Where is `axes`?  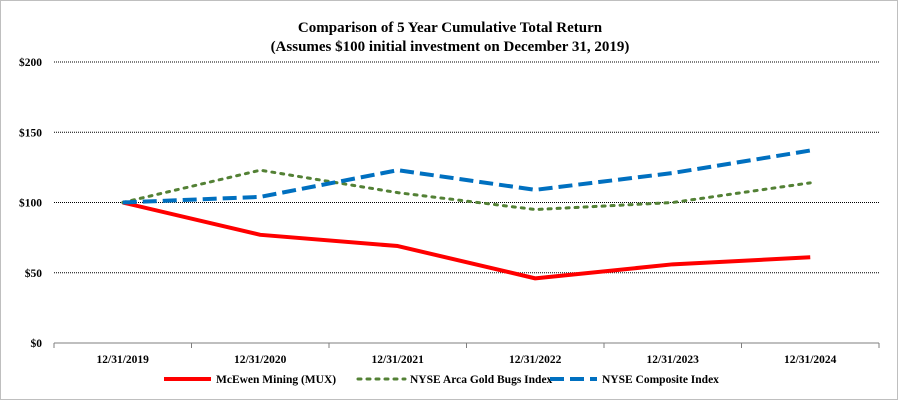
axes is located at coordinates (466, 345).